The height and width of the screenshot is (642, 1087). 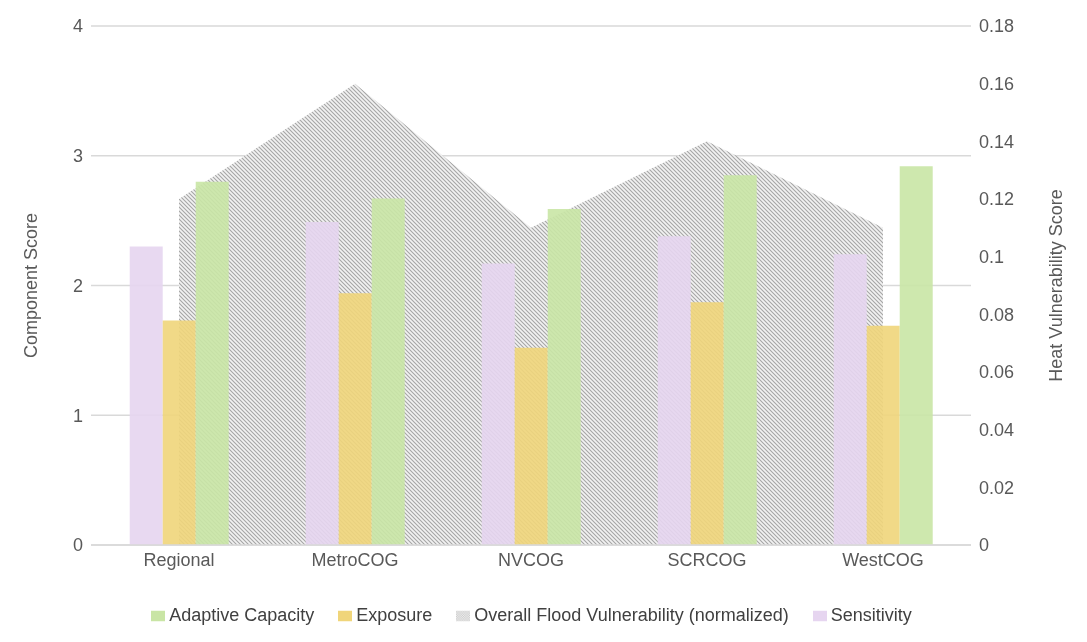 What do you see at coordinates (997, 372) in the screenshot?
I see `y2-tick-label: 0.06` at bounding box center [997, 372].